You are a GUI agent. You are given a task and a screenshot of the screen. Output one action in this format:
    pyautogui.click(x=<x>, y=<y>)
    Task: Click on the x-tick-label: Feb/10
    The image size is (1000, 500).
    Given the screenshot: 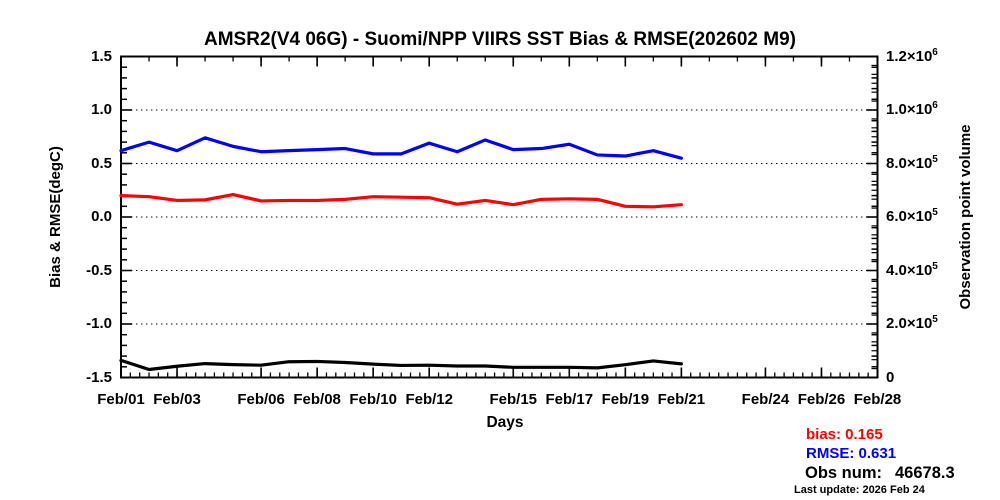 What is the action you would take?
    pyautogui.click(x=373, y=399)
    